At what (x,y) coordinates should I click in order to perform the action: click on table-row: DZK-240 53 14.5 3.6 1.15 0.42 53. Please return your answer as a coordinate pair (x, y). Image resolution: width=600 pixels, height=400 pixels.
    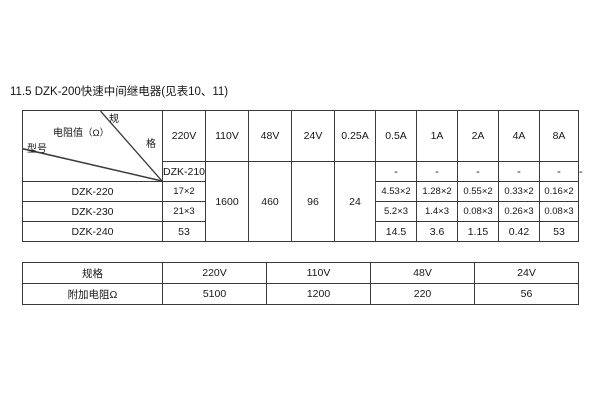
    Looking at the image, I should click on (300, 231).